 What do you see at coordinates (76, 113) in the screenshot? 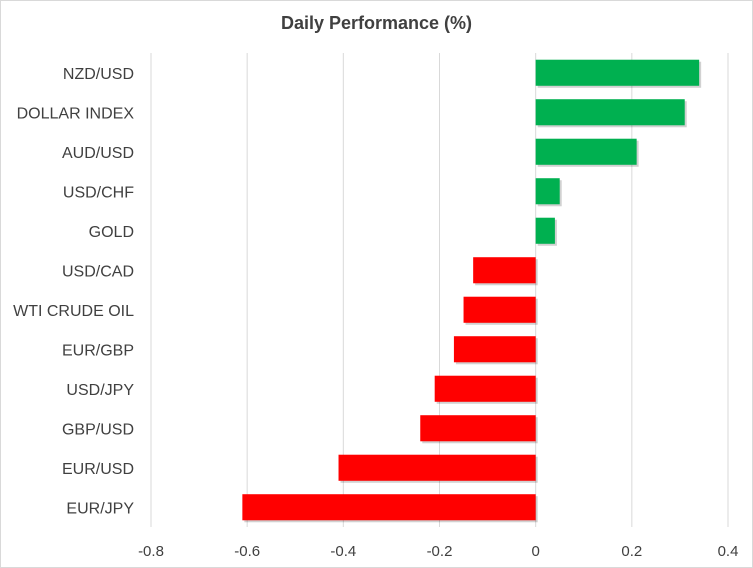
I see `category-label: DOLLAR INDEX` at bounding box center [76, 113].